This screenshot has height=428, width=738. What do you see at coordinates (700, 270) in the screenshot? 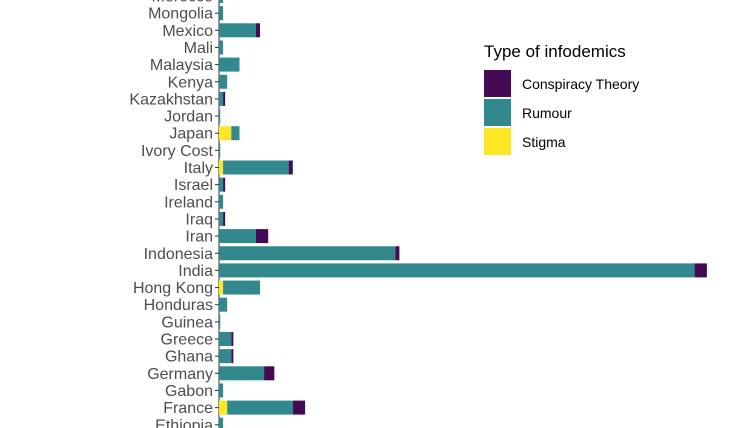
I see `bar-india-conspiracy-theory` at bounding box center [700, 270].